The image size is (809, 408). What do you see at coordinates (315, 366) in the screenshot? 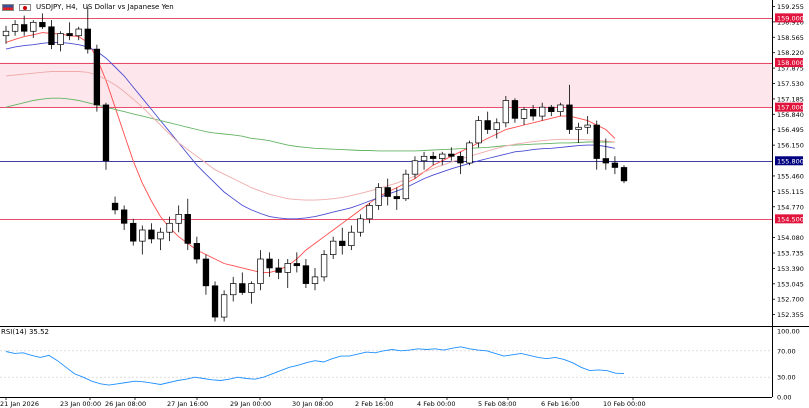
I see `rsi-line` at bounding box center [315, 366].